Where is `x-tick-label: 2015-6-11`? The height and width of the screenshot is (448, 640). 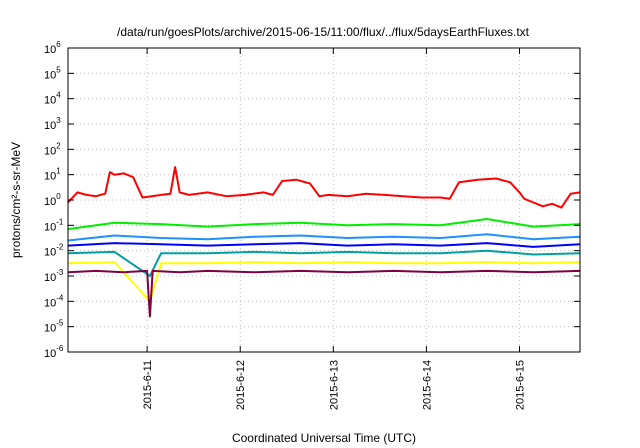 x-tick-label: 2015-6-11 is located at coordinates (148, 384).